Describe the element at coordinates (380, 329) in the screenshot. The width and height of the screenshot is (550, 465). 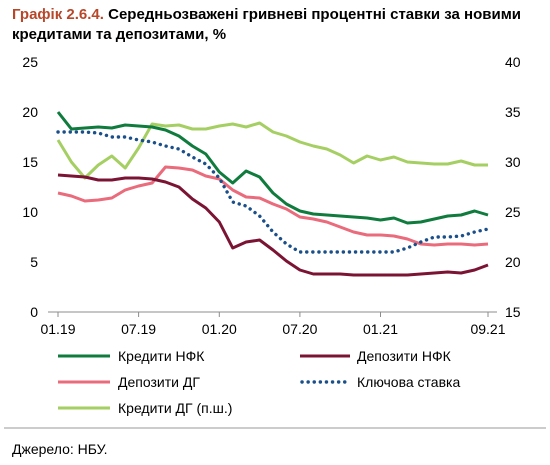
I see `x-tick-label: 01.21` at that location.